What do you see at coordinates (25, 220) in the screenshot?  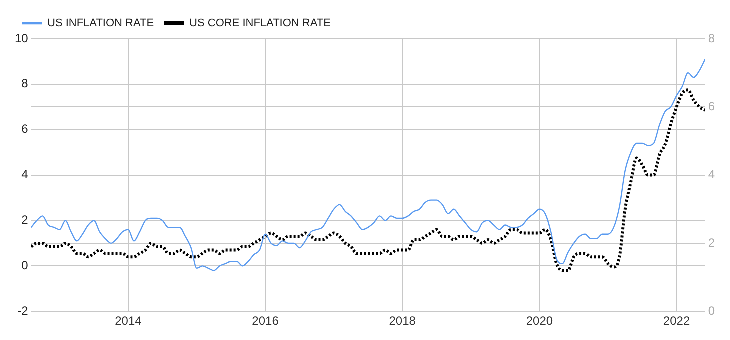 I see `y-tick-label: 2` at bounding box center [25, 220].